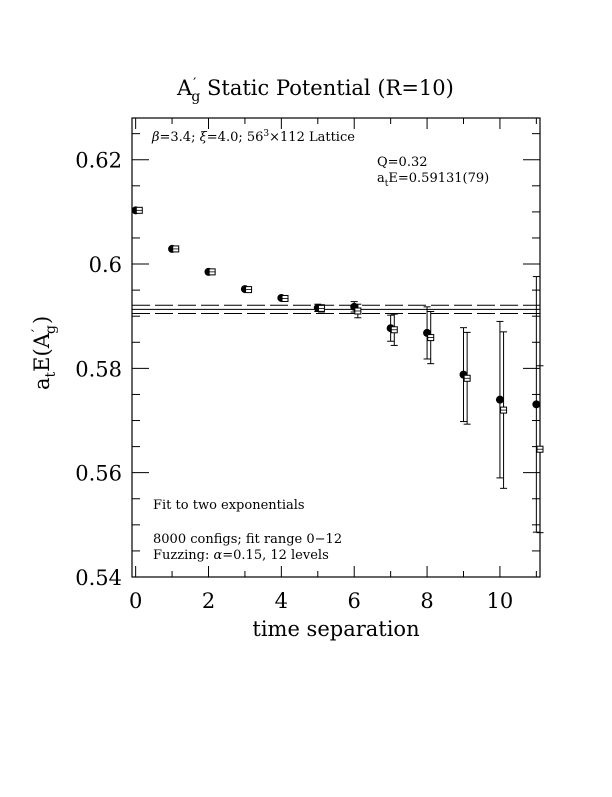 The image size is (612, 797). I want to click on chart-title-main: A, so click(184, 88).